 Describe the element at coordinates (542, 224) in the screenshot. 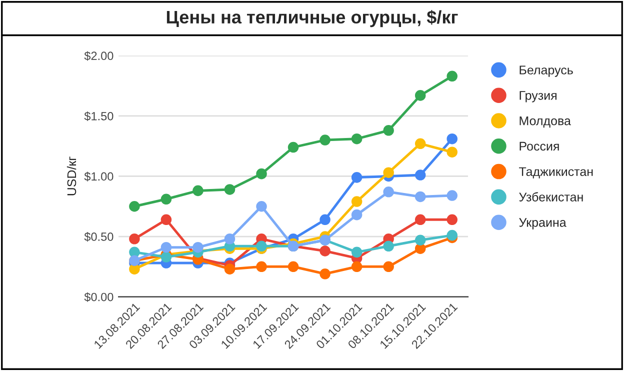

I see `legend-label: Украина` at that location.